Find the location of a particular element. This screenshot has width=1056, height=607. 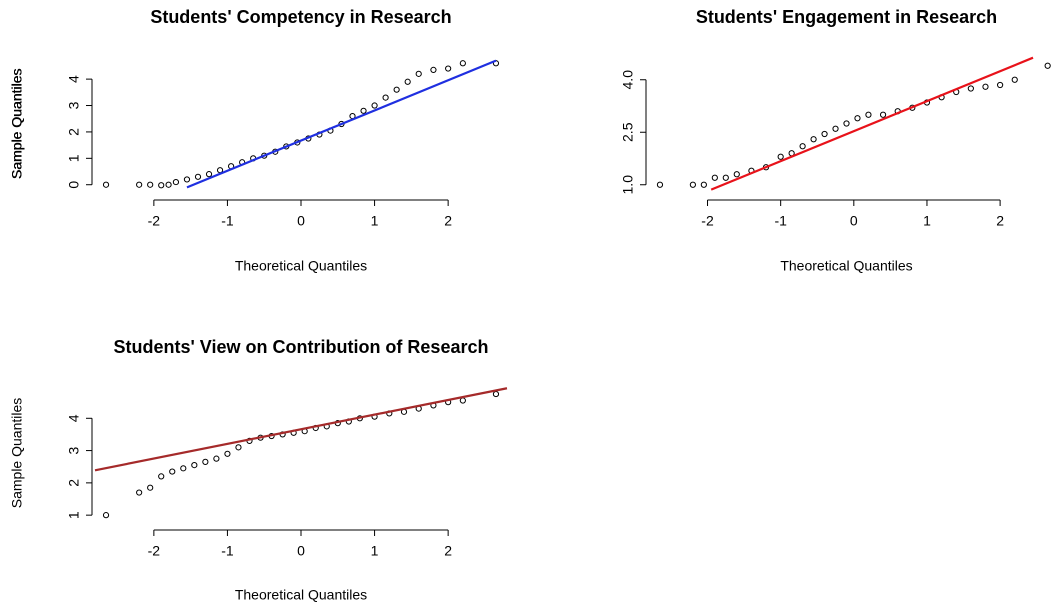

y-tick-label: 4.0 is located at coordinates (628, 80).